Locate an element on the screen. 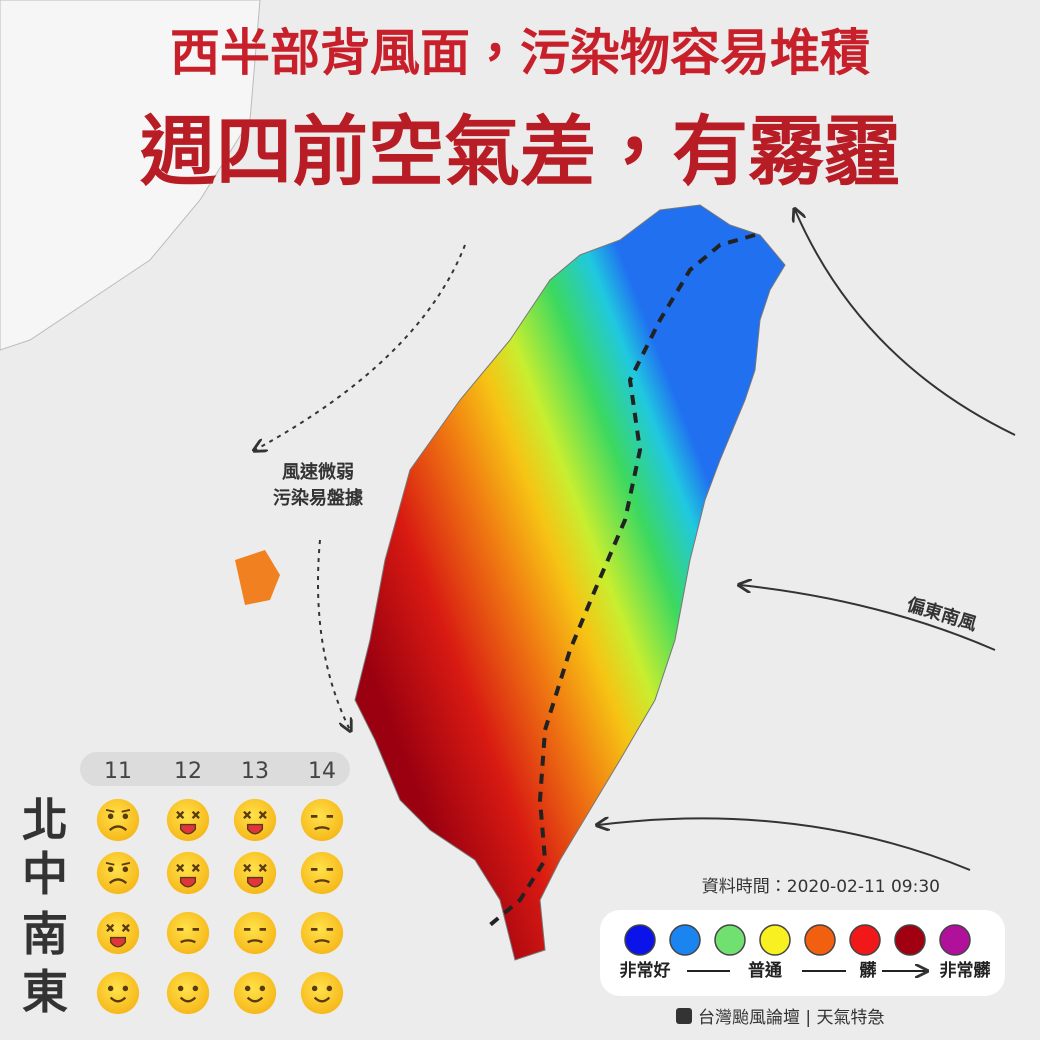 The image size is (1040, 1040). day-label: 14 is located at coordinates (322, 771).